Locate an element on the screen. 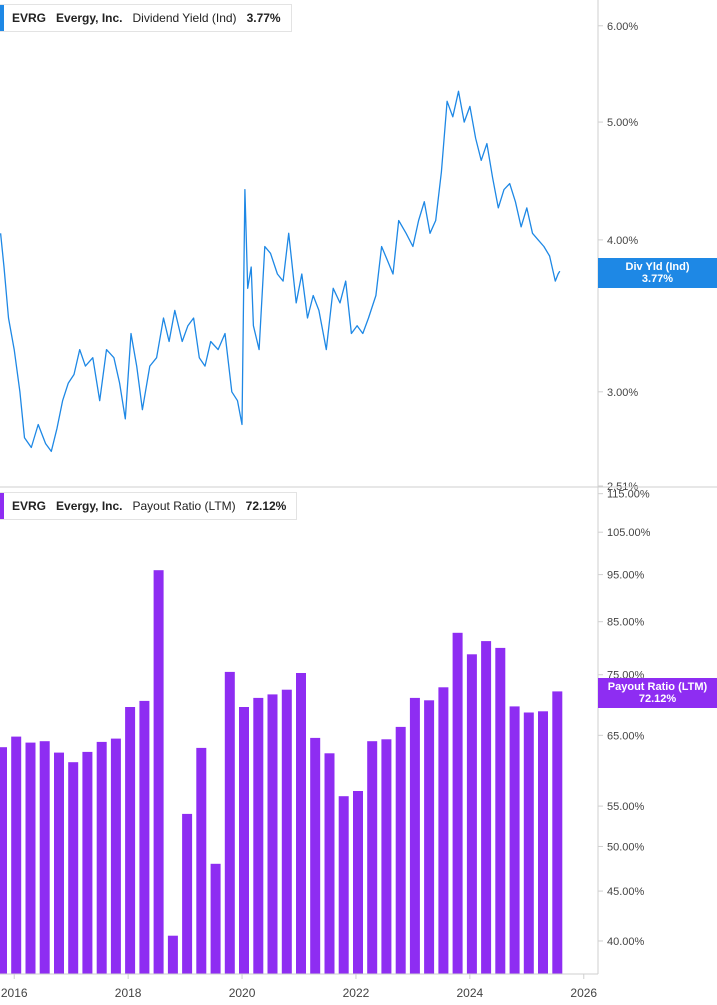 Image resolution: width=717 pixels, height=1005 pixels. x-tick-label: 2018 is located at coordinates (128, 993).